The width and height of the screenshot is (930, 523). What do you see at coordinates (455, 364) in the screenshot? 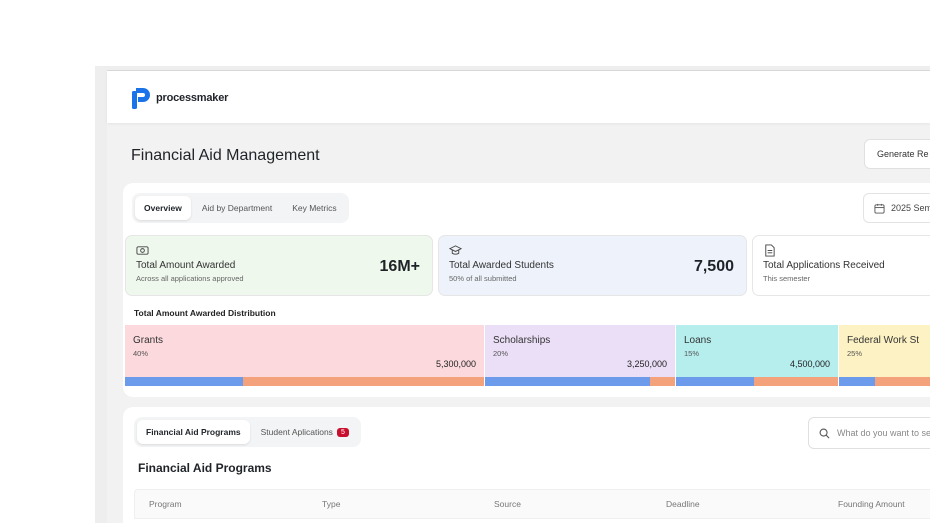
I see `segment-amount: 5,300,000` at bounding box center [455, 364].